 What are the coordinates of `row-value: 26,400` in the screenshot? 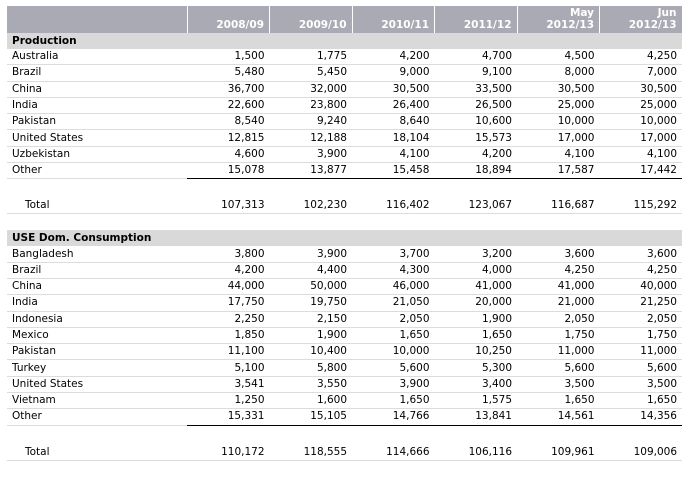 It's located at (393, 106).